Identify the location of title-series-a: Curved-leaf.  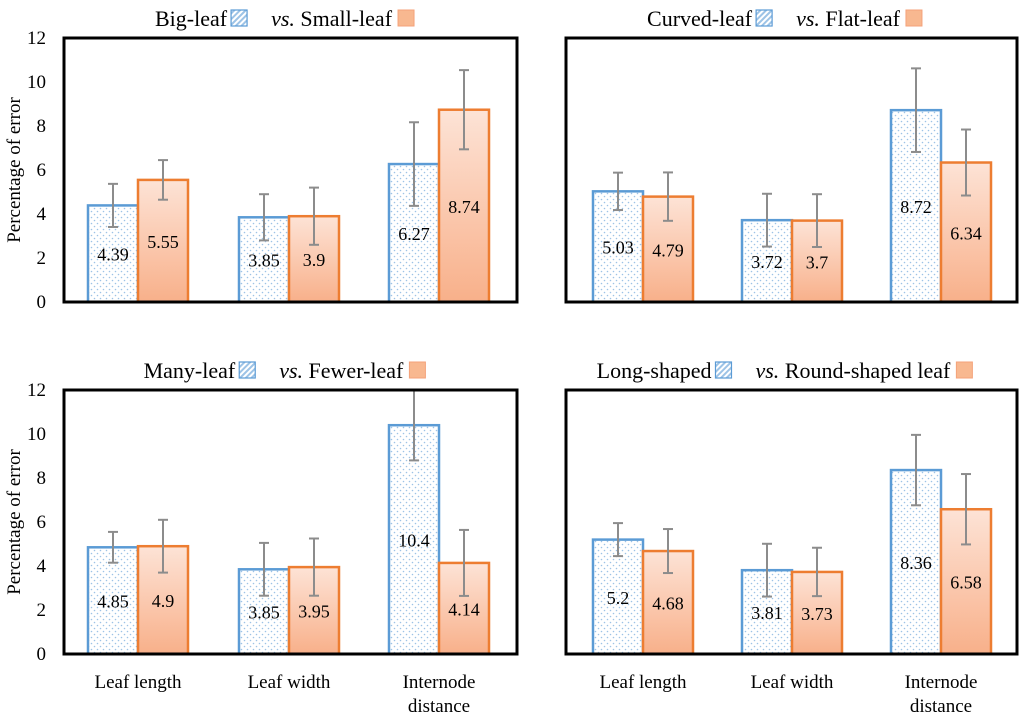
(700, 18).